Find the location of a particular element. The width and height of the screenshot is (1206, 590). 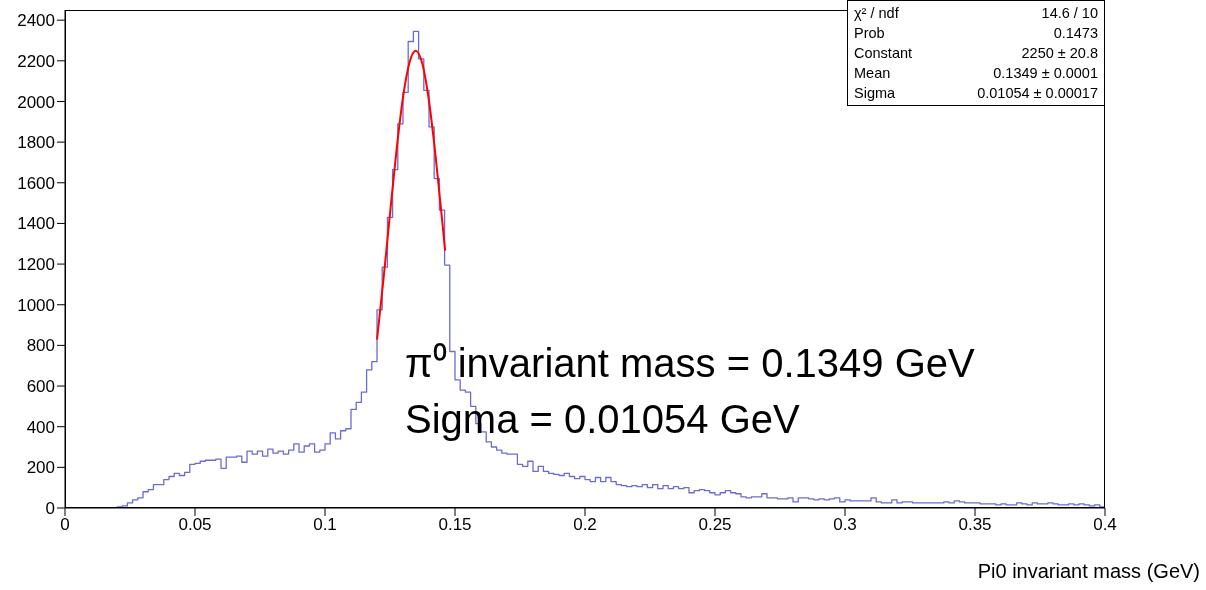

y-tick-label: 1600 is located at coordinates (36, 183).